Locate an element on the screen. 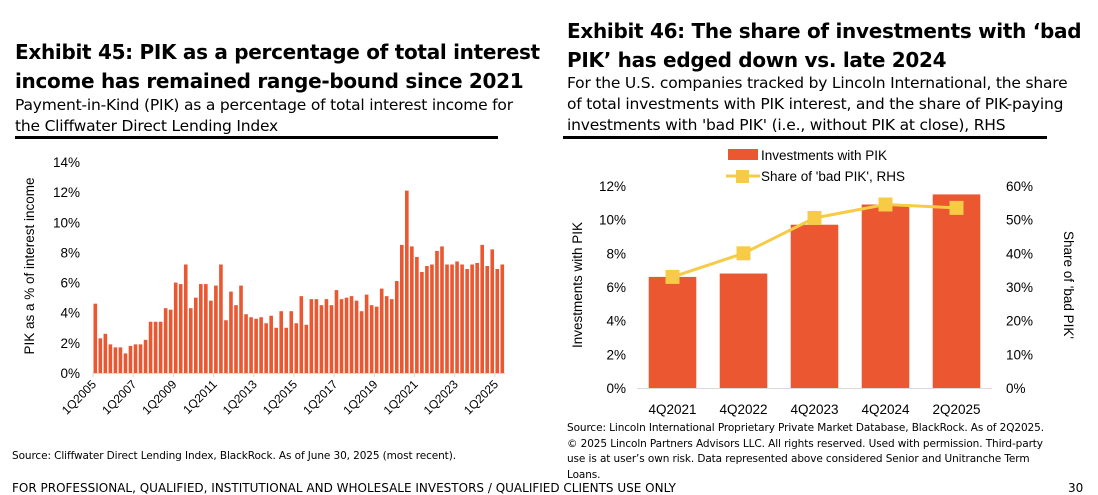  right-title-rule is located at coordinates (805, 137).